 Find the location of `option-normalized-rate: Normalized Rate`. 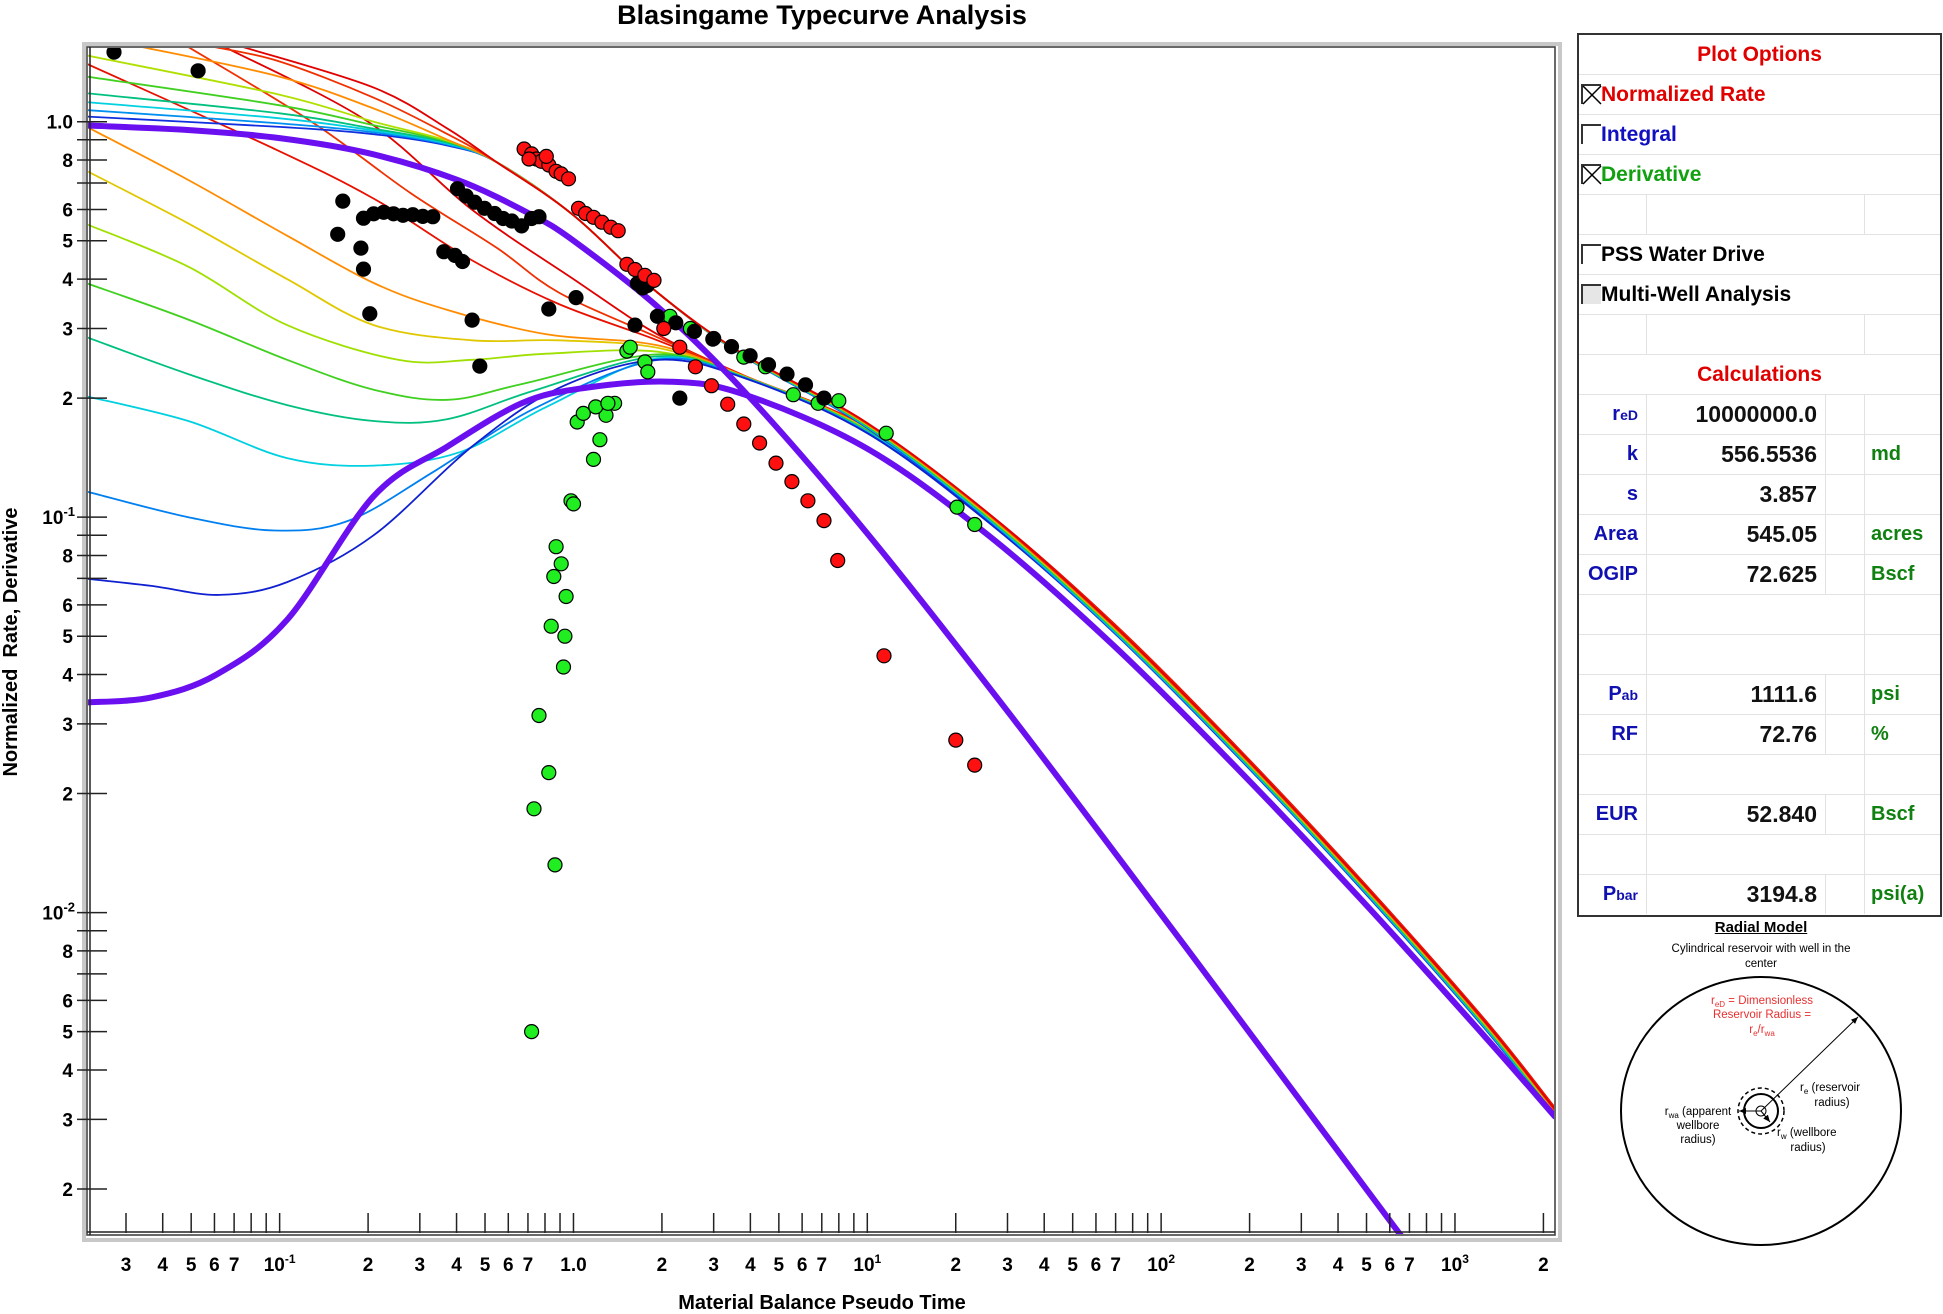

option-normalized-rate: Normalized Rate is located at coordinates (1759, 95).